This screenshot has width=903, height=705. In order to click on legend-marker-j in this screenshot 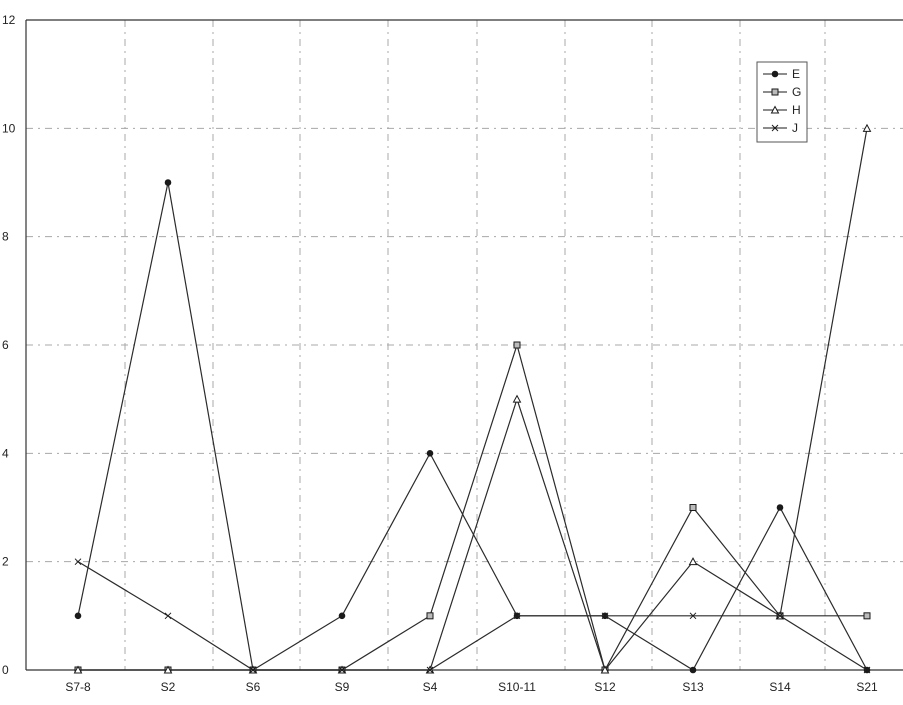, I will do `click(775, 128)`.